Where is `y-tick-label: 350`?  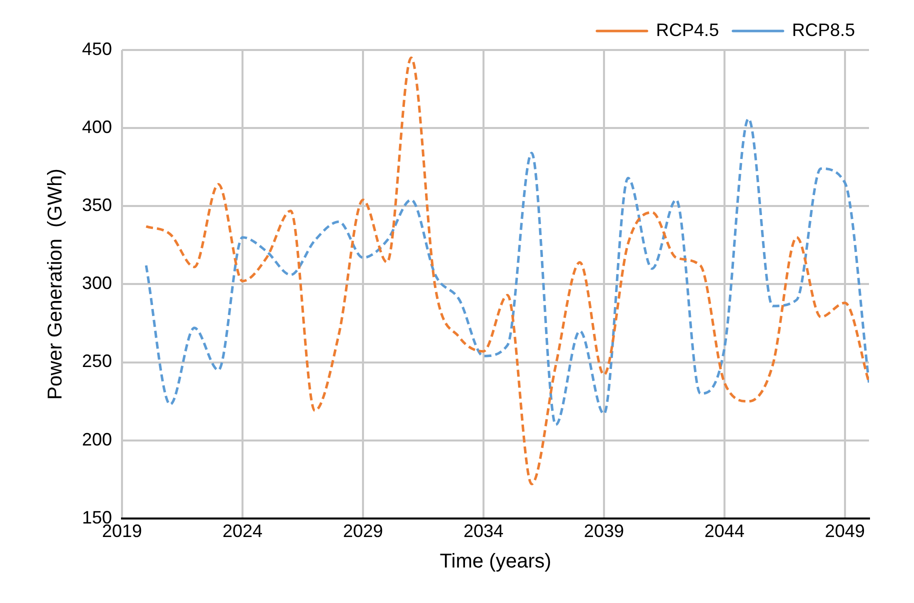
y-tick-label: 350 is located at coordinates (97, 205).